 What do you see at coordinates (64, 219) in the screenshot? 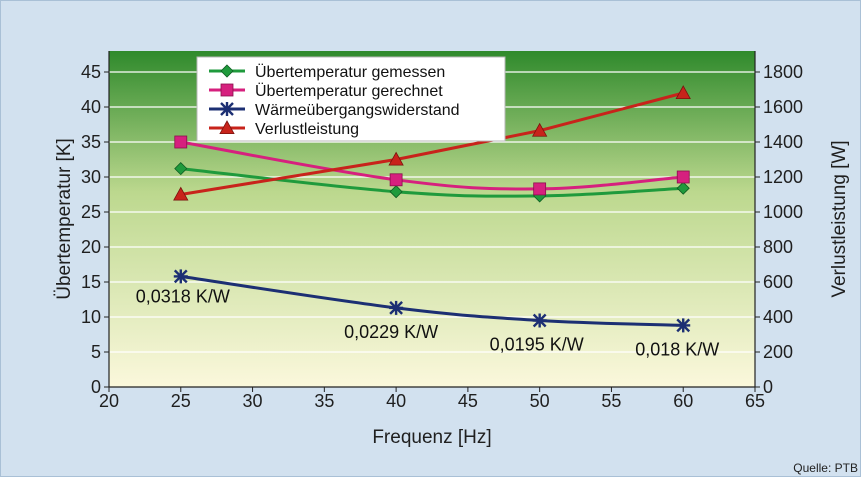
I see `y-axis-left-title: Übertemperatur [K]` at bounding box center [64, 219].